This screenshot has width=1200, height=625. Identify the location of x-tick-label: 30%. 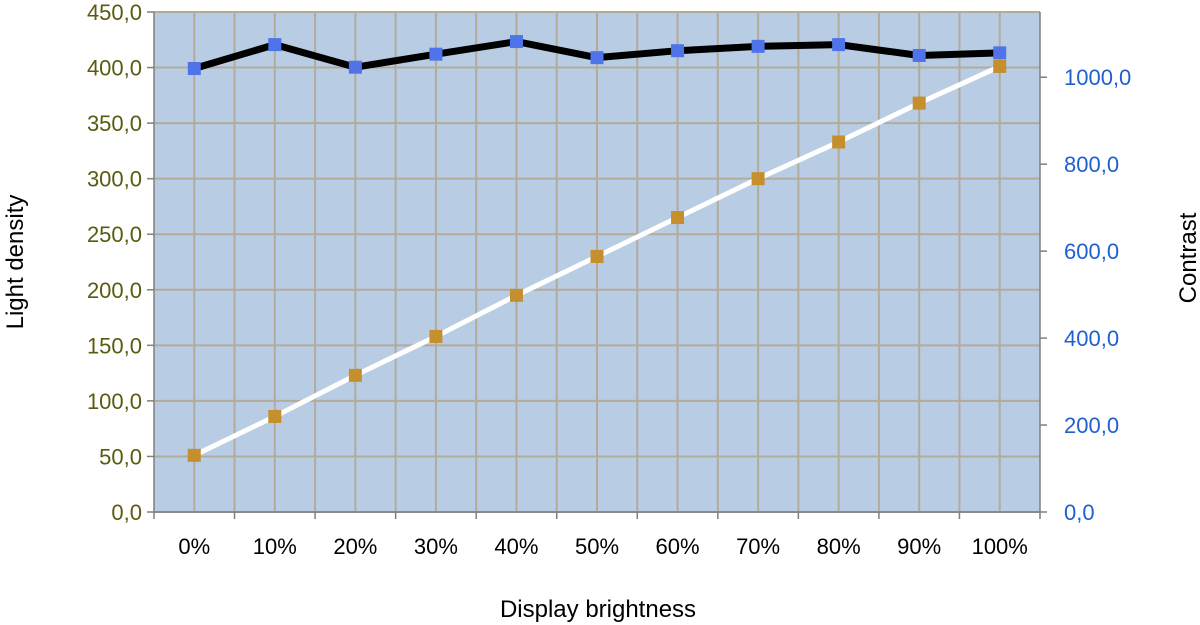
(436, 546).